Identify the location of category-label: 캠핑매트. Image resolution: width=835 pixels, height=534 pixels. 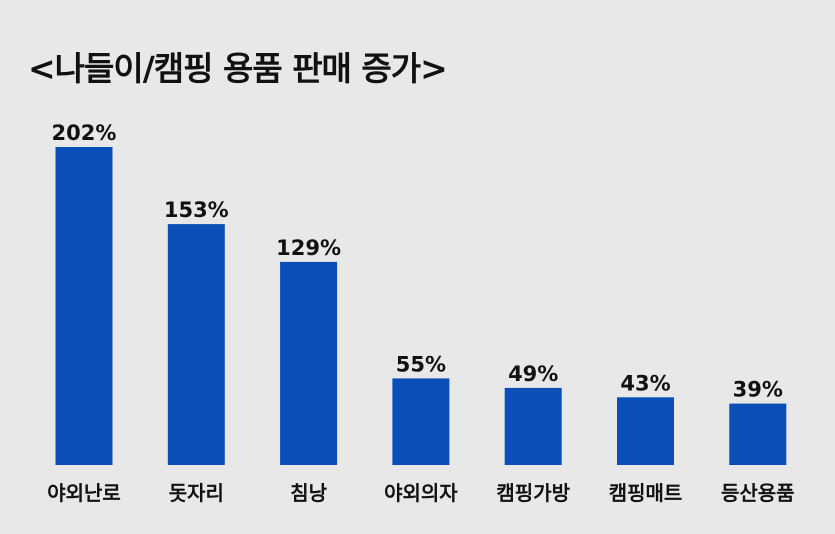
(646, 493).